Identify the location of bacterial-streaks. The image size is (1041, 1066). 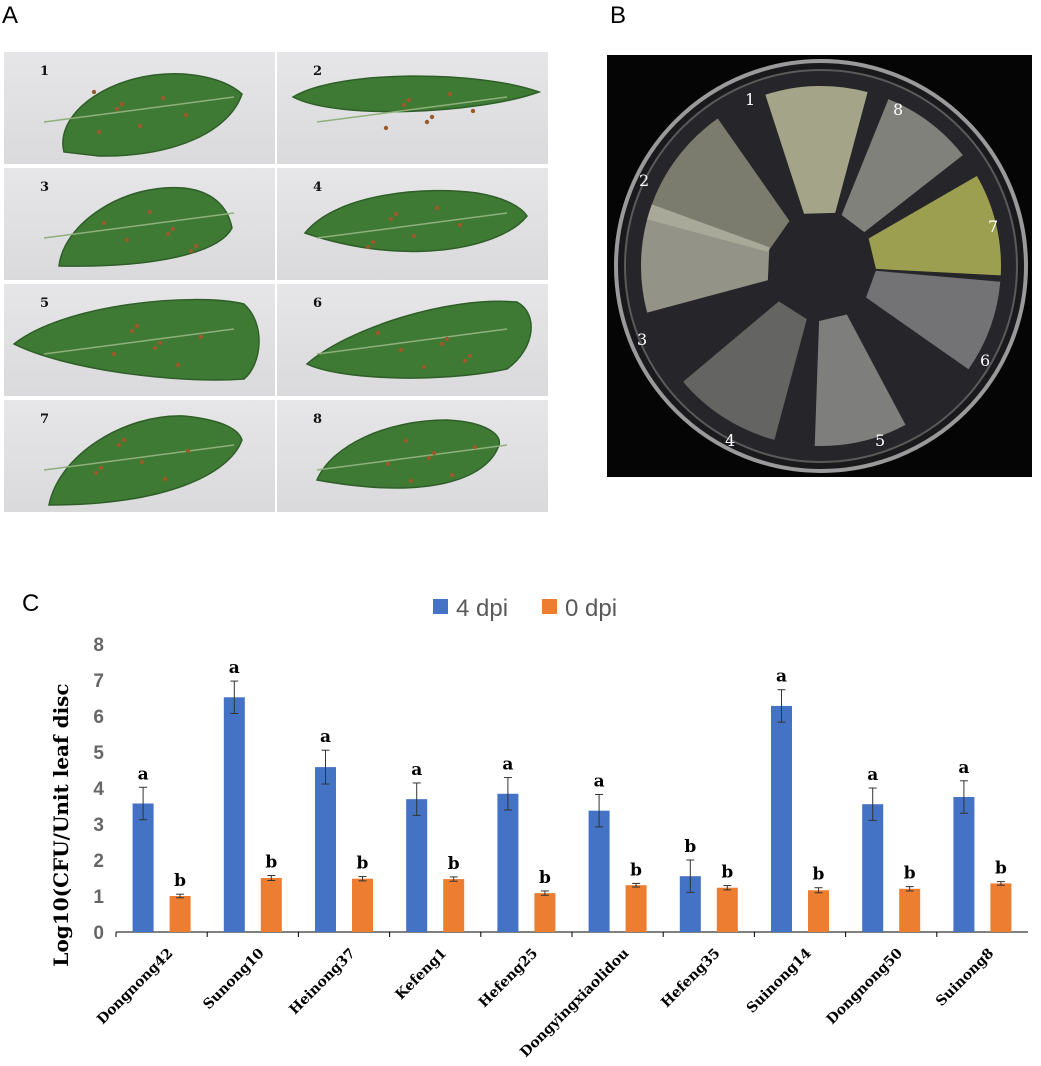
(821, 265).